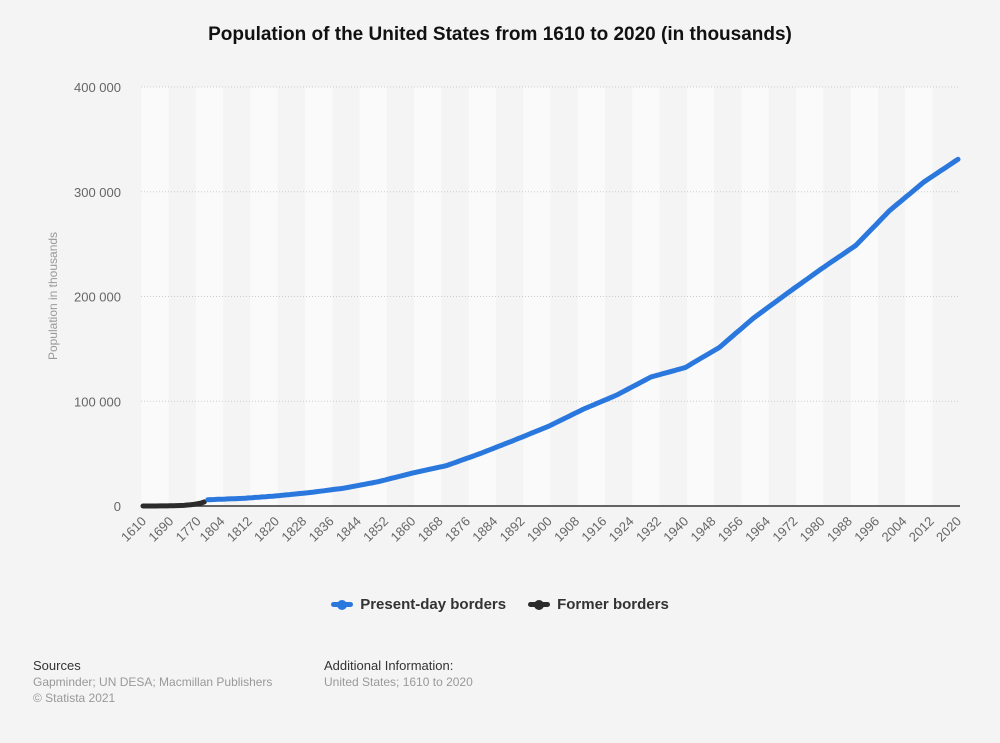 Image resolution: width=1000 pixels, height=743 pixels. What do you see at coordinates (293, 529) in the screenshot?
I see `x-tick-label: 1828` at bounding box center [293, 529].